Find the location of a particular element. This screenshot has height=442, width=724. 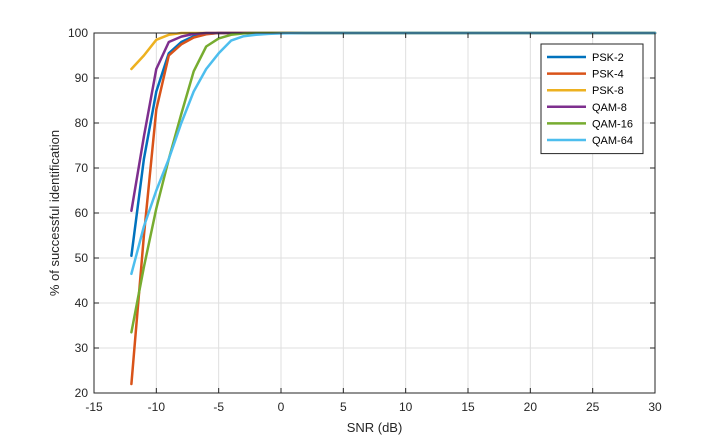

x-tick-label: 5 is located at coordinates (343, 407).